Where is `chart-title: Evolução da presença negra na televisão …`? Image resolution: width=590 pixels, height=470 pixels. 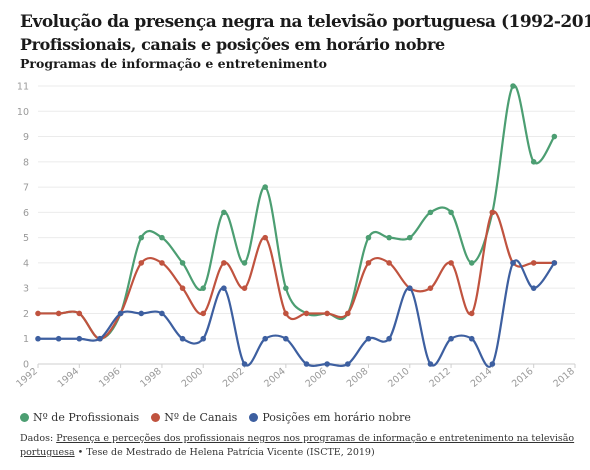
chart-title: Evolução da presença negra na televisão … is located at coordinates (305, 22).